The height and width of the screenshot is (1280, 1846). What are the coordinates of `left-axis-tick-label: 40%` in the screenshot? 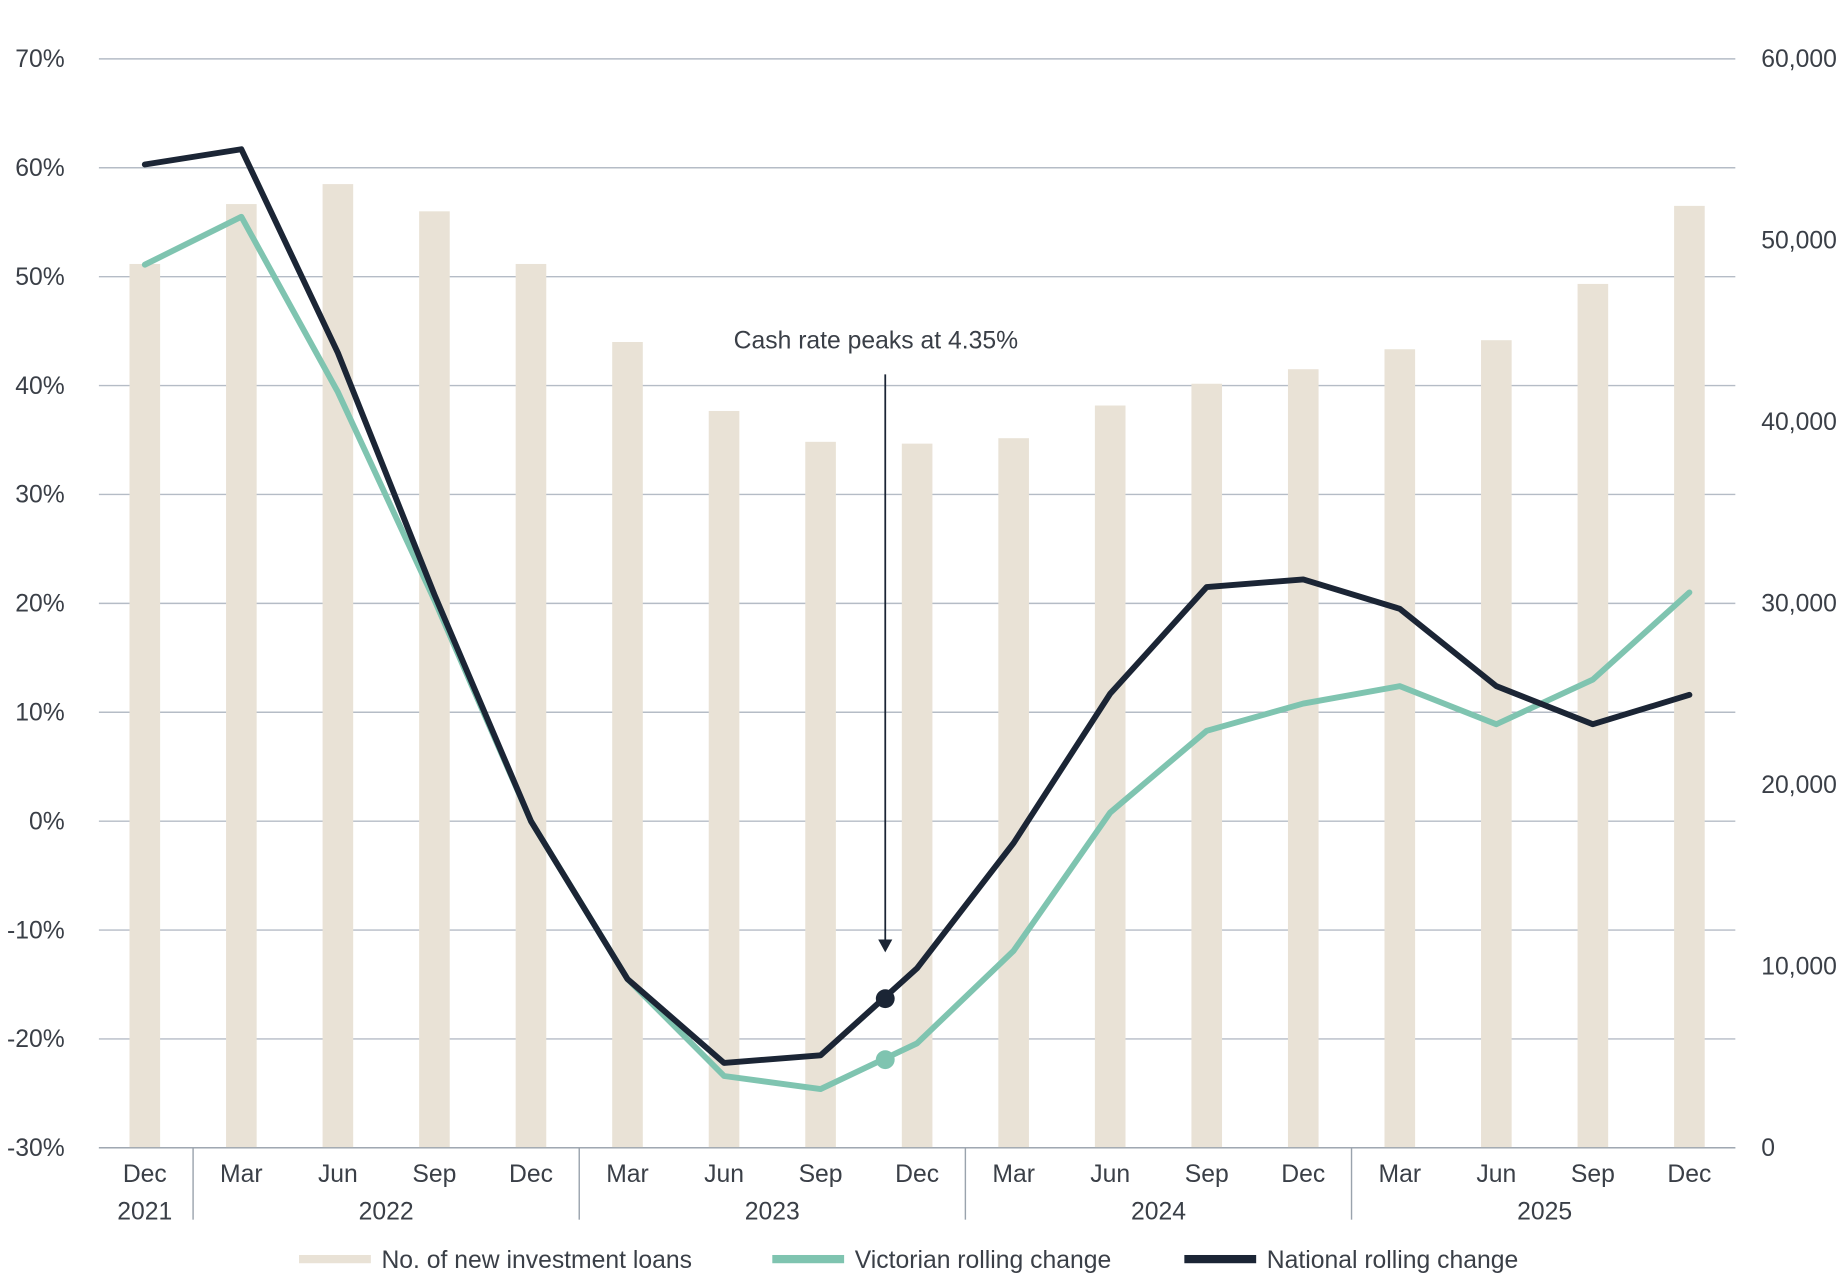 It's located at (39, 386).